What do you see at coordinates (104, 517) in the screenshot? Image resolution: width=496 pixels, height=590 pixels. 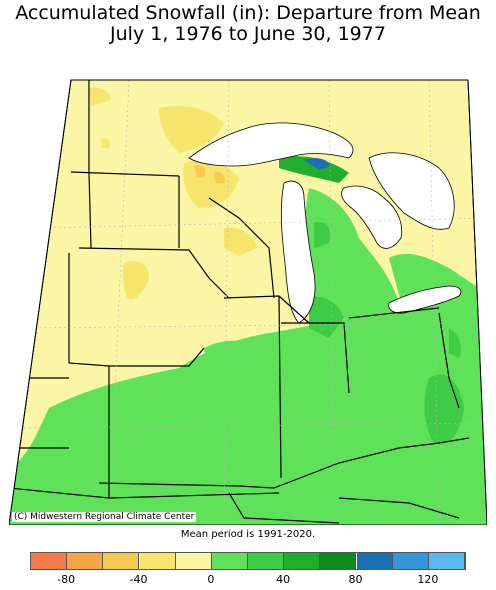 I see `credit-label: (C) Midwestern Regional Climate Center` at bounding box center [104, 517].